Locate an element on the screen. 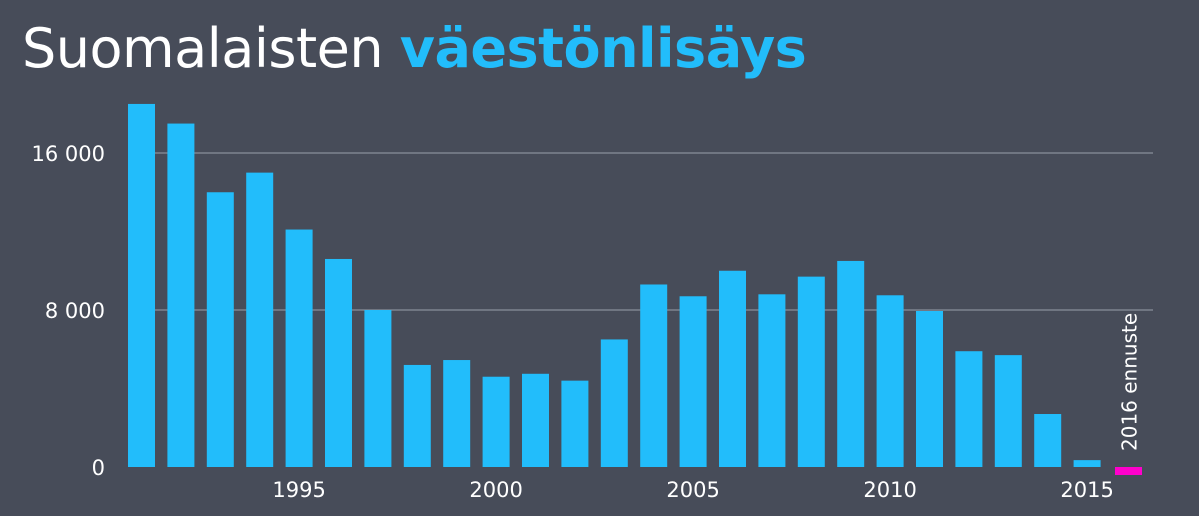 This screenshot has width=1199, height=516. x-tick-label: 2010 is located at coordinates (889, 490).